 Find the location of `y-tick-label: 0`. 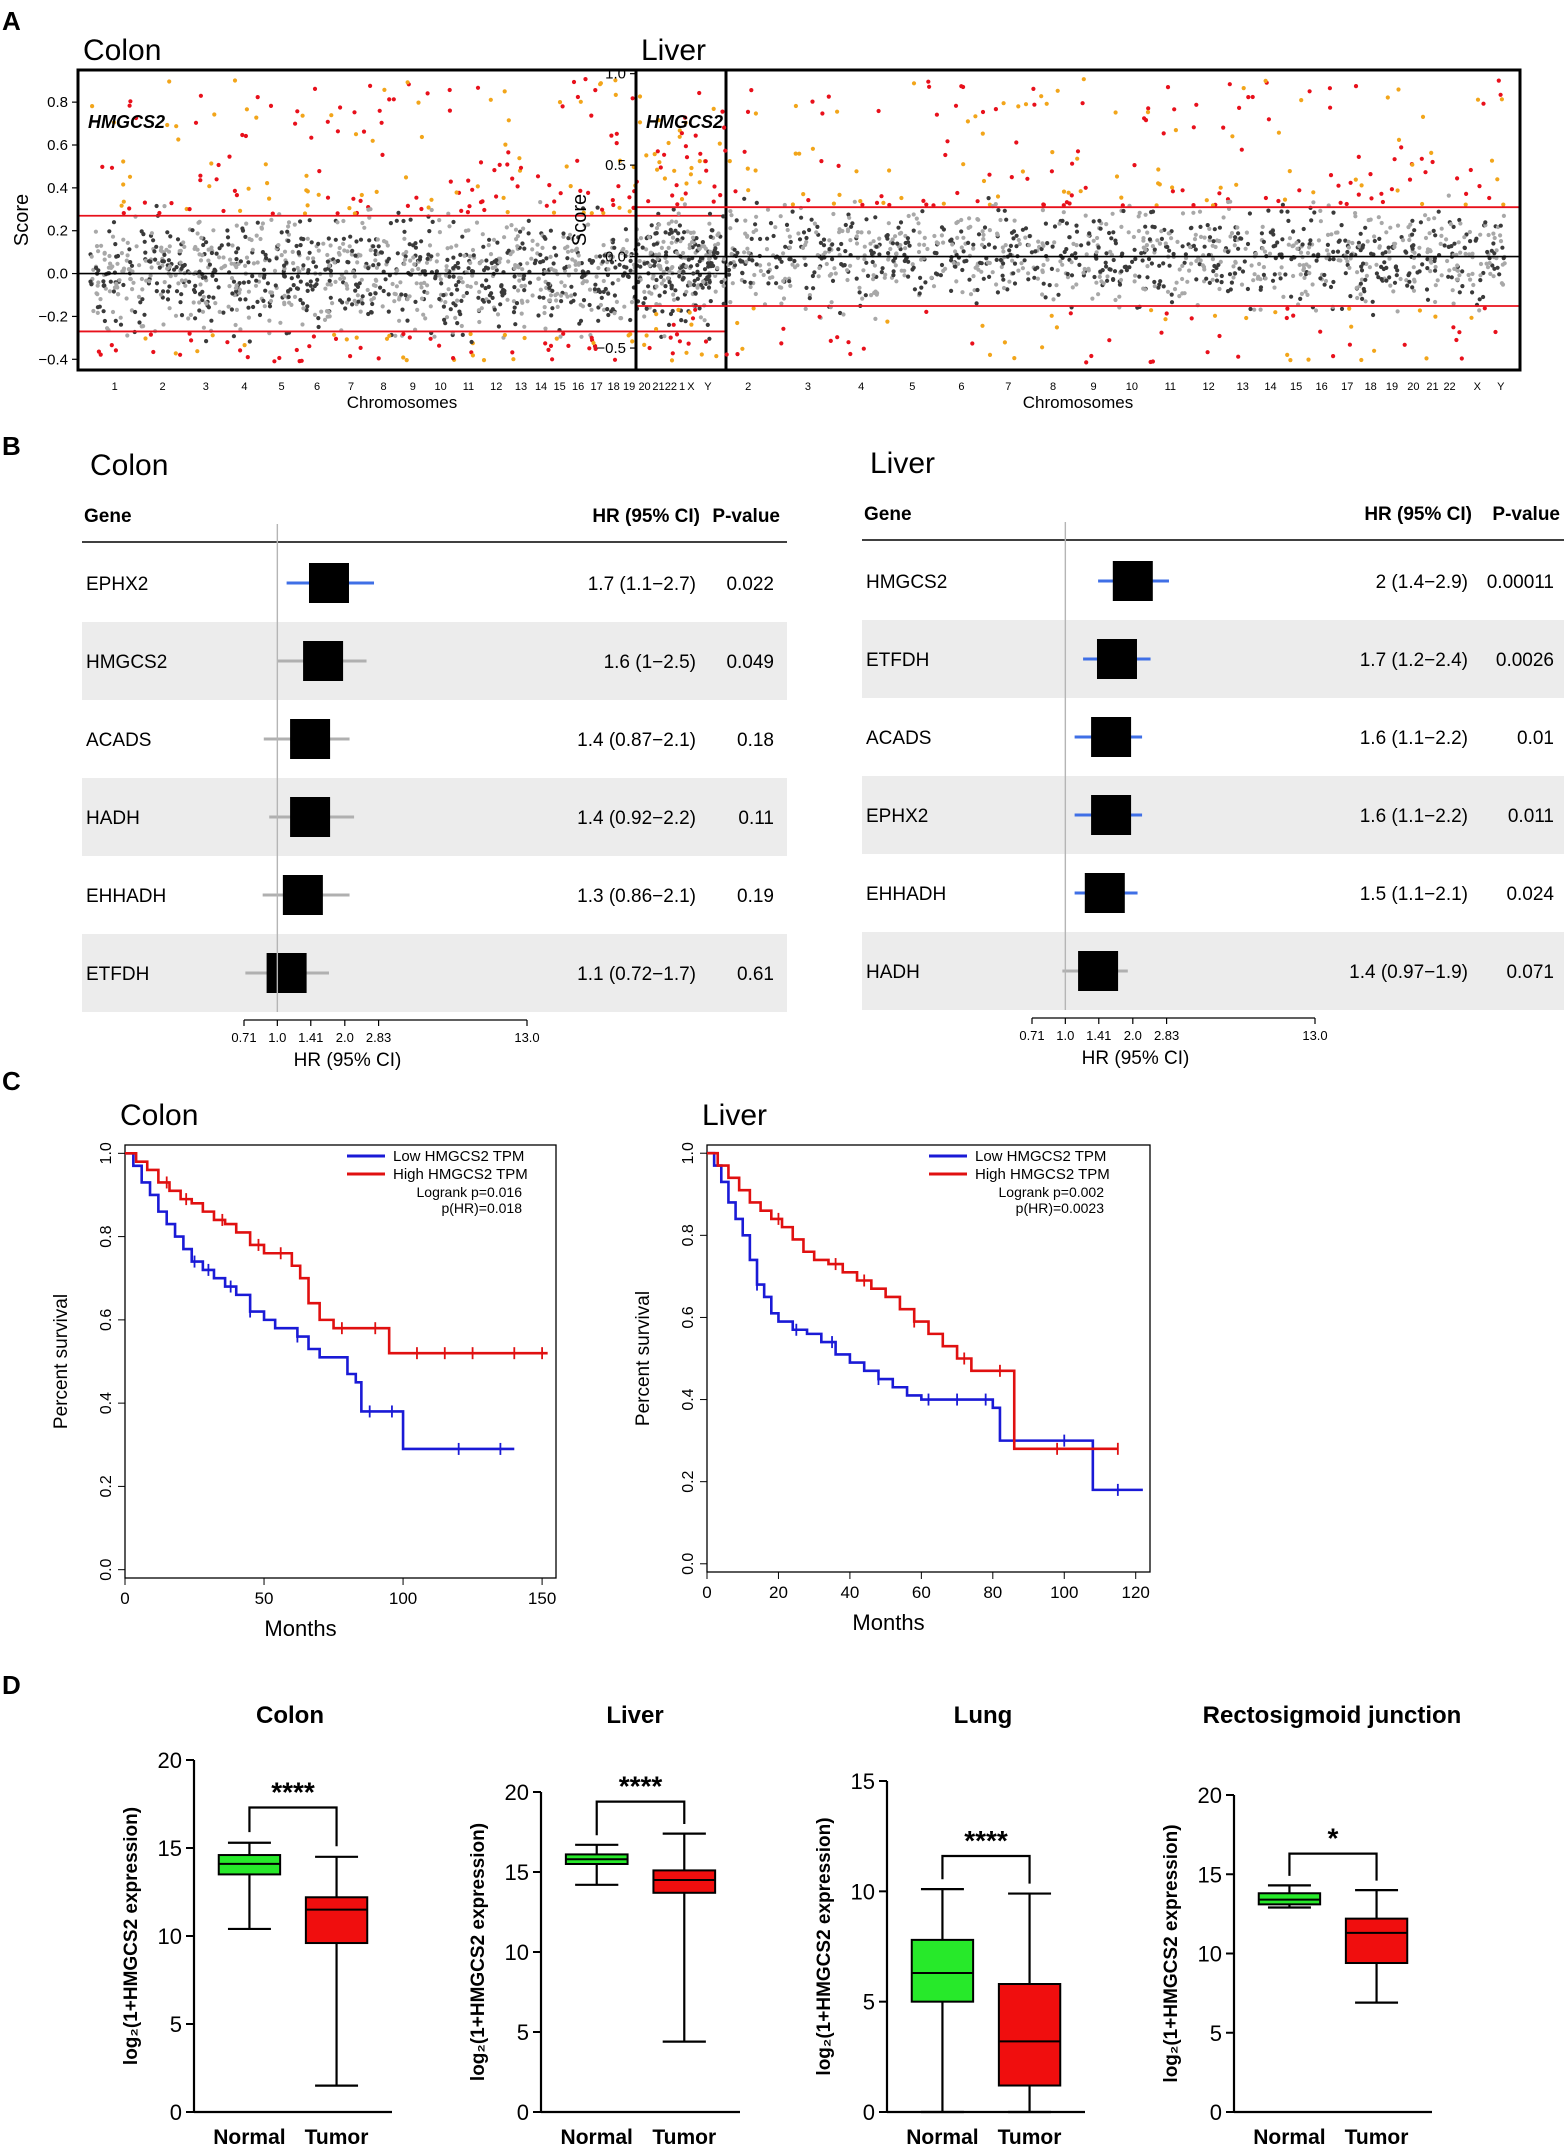

y-tick-label: 0 is located at coordinates (176, 2112).